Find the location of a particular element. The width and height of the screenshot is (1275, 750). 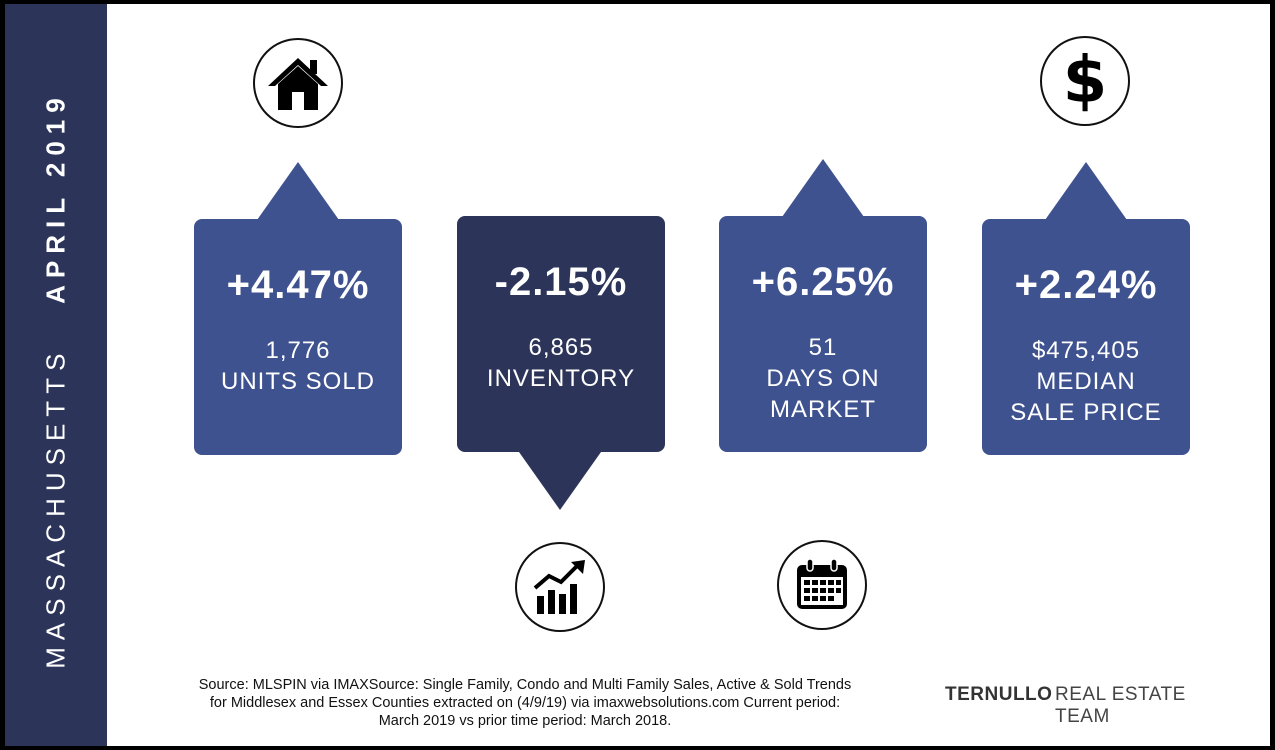

source-line: March 2019 vs prior time period is located at coordinates (525, 721).